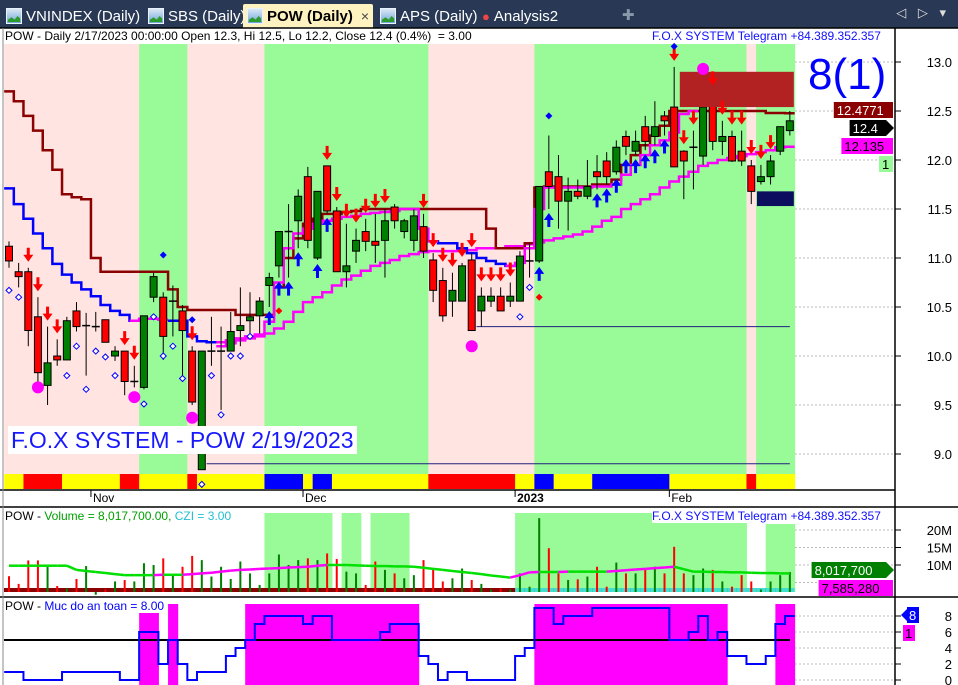  I want to click on safety-state-badge, so click(909, 633).